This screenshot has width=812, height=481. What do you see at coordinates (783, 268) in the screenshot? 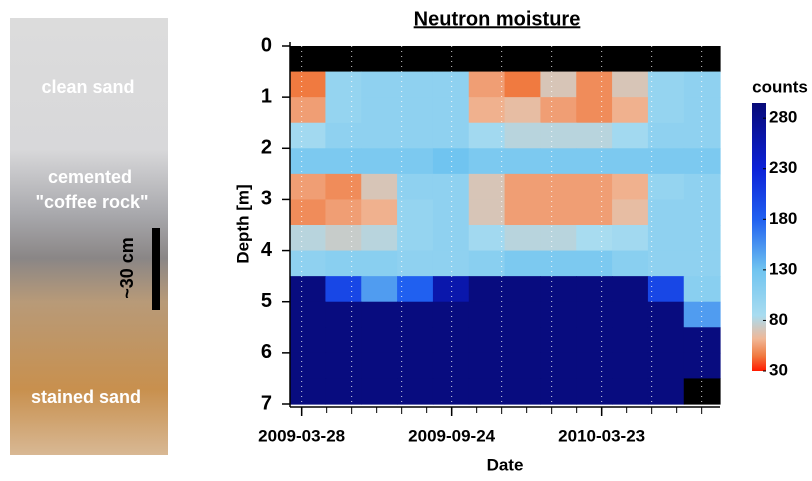
I see `colorbar-tick-label: 130` at bounding box center [783, 268].